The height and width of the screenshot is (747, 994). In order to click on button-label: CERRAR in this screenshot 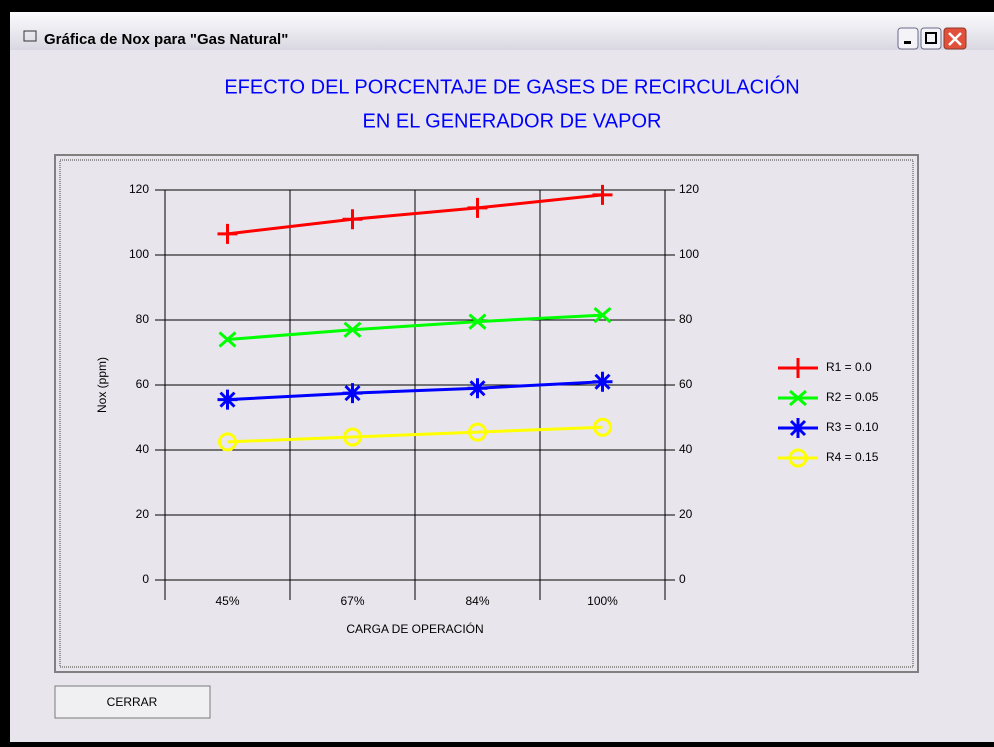, I will do `click(132, 702)`.